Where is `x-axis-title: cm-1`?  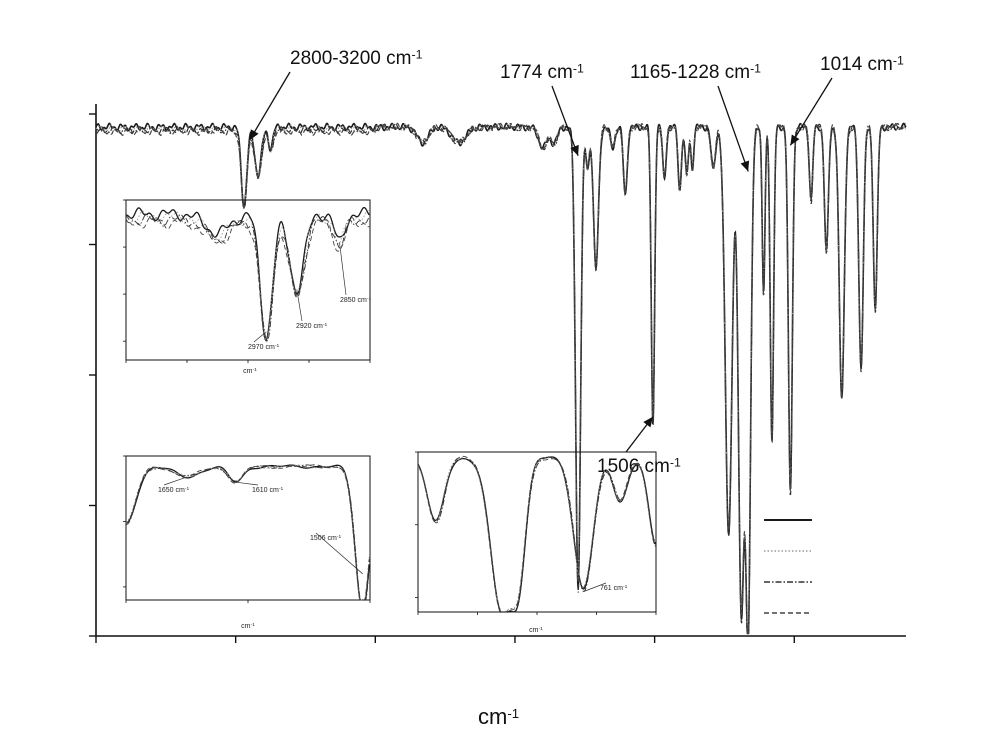 x-axis-title: cm-1 is located at coordinates (498, 716).